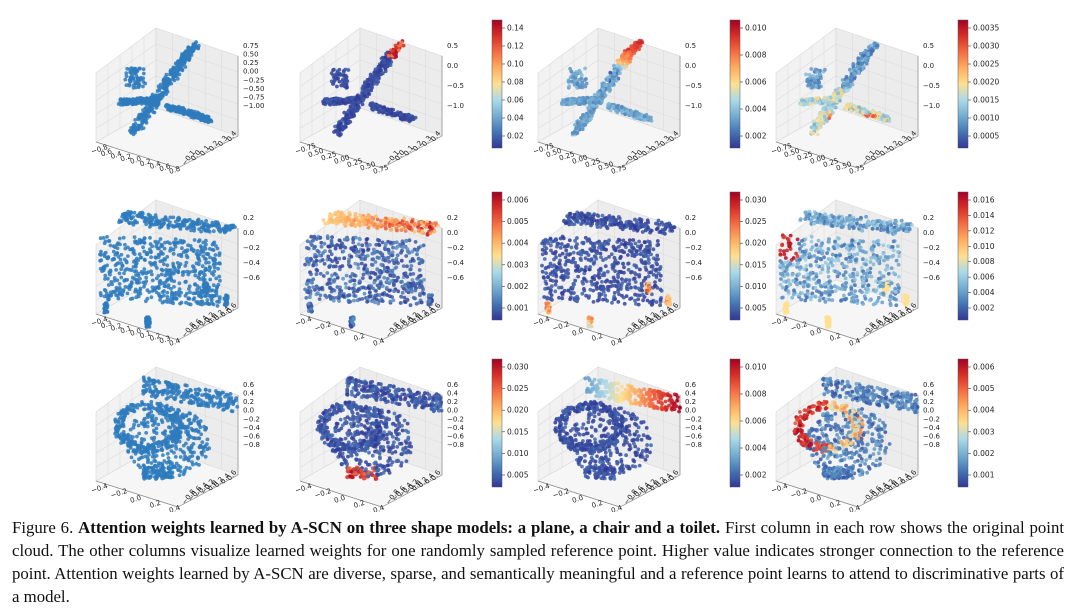 The height and width of the screenshot is (613, 1072). Describe the element at coordinates (515, 46) in the screenshot. I see `colorbar-tick-label: 0.12` at that location.